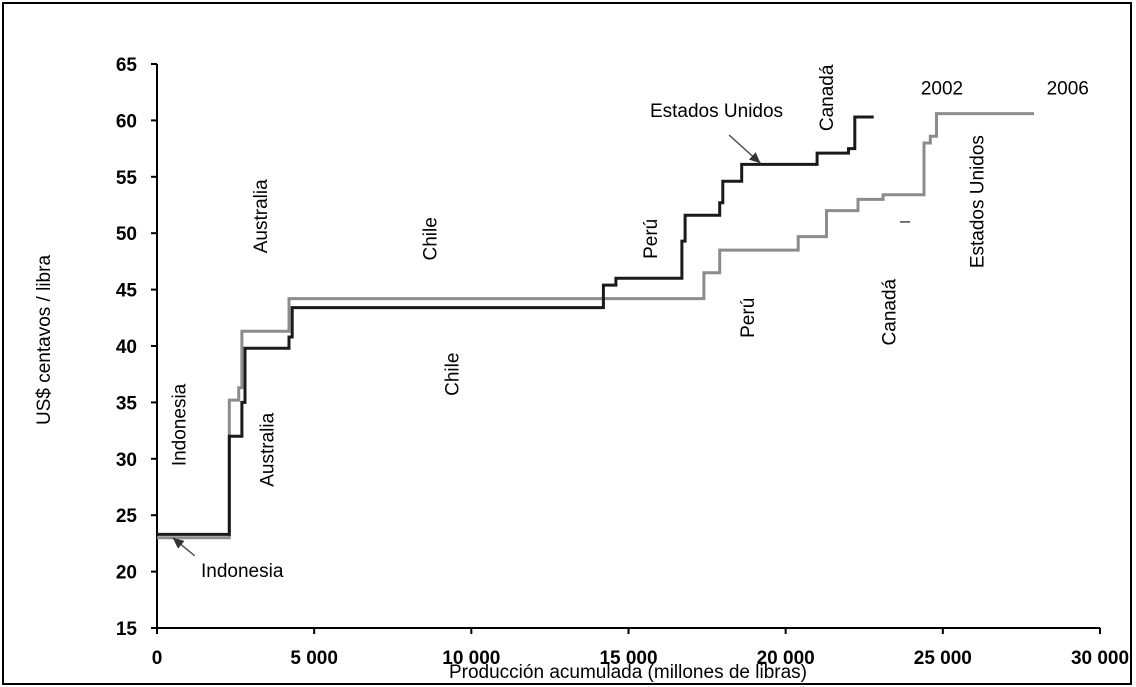  Describe the element at coordinates (126, 234) in the screenshot. I see `y-tick-label: 50` at that location.